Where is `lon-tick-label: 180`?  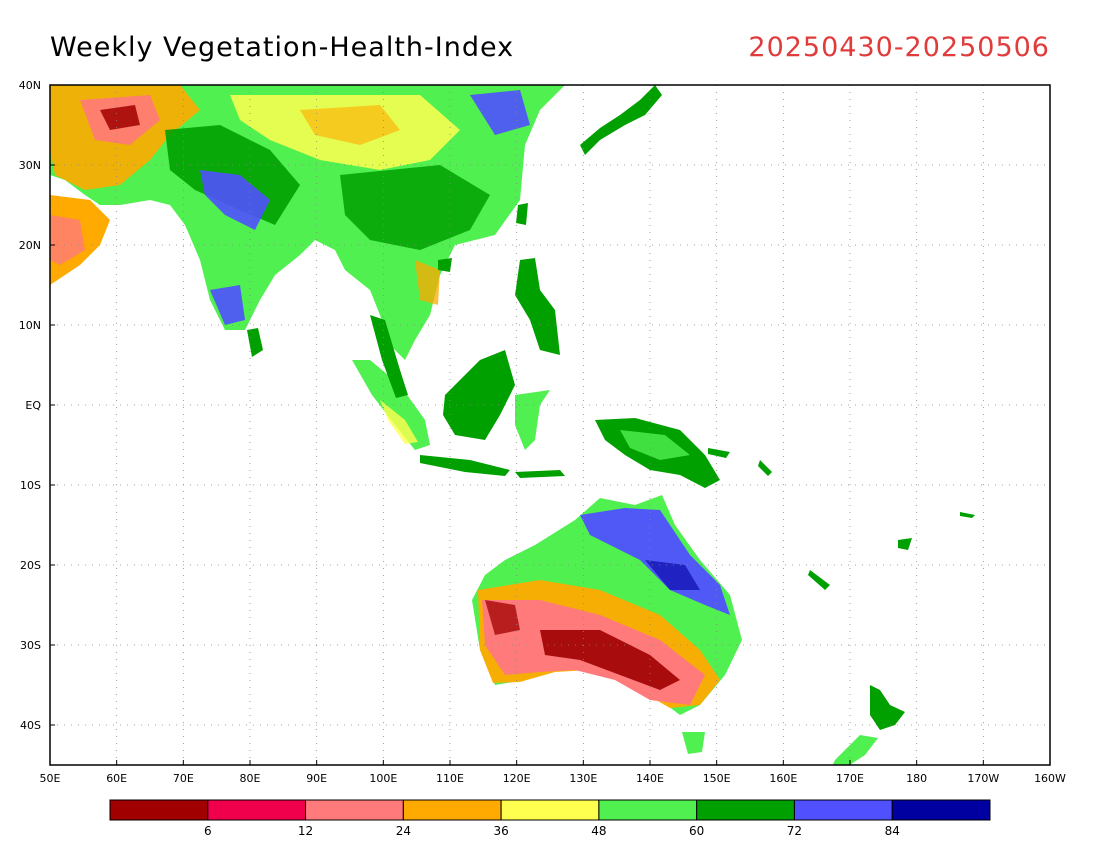
lon-tick-label: 180 is located at coordinates (916, 778).